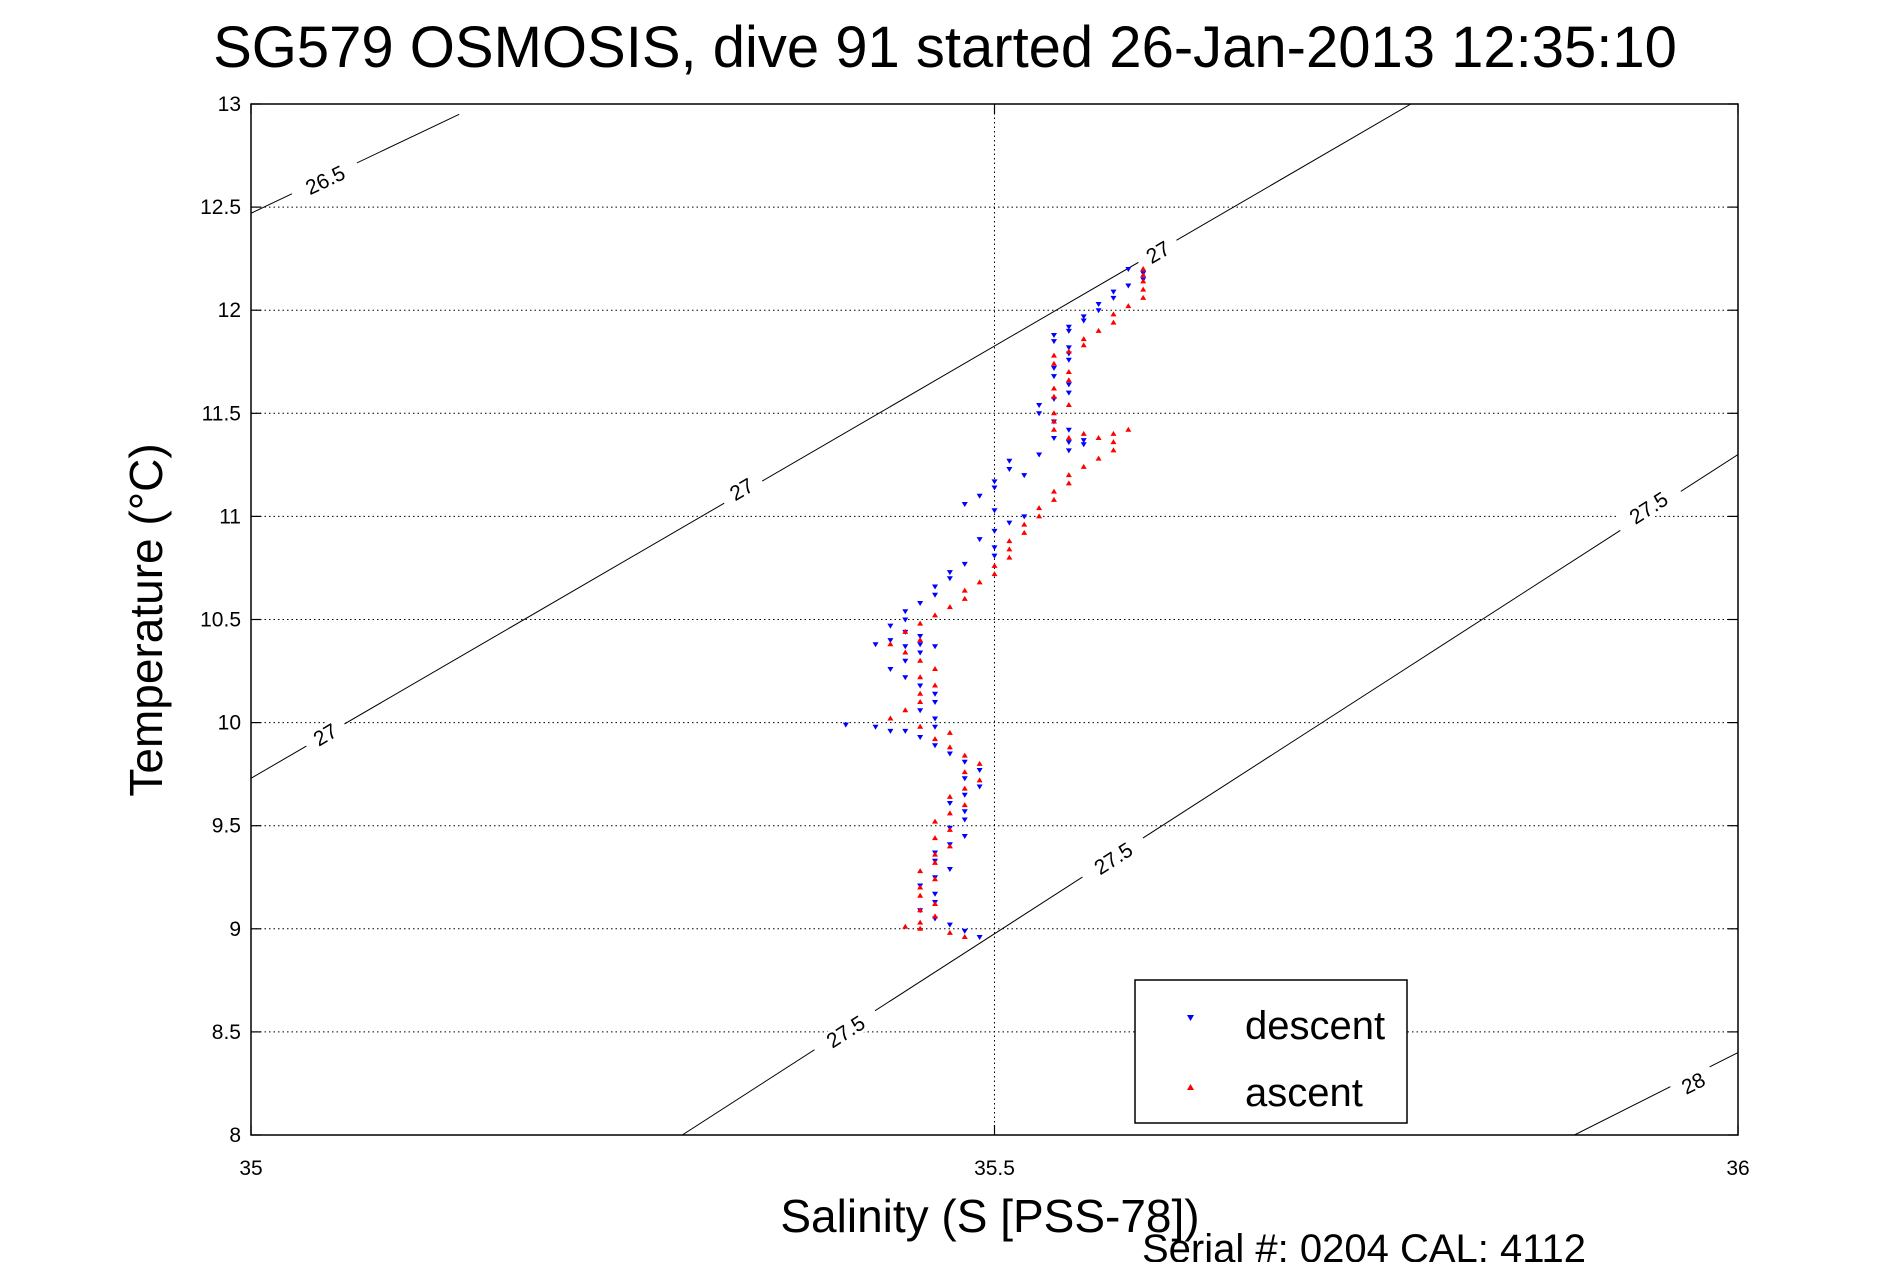 The height and width of the screenshot is (1262, 1891). I want to click on y-tick-label: 9, so click(235, 929).